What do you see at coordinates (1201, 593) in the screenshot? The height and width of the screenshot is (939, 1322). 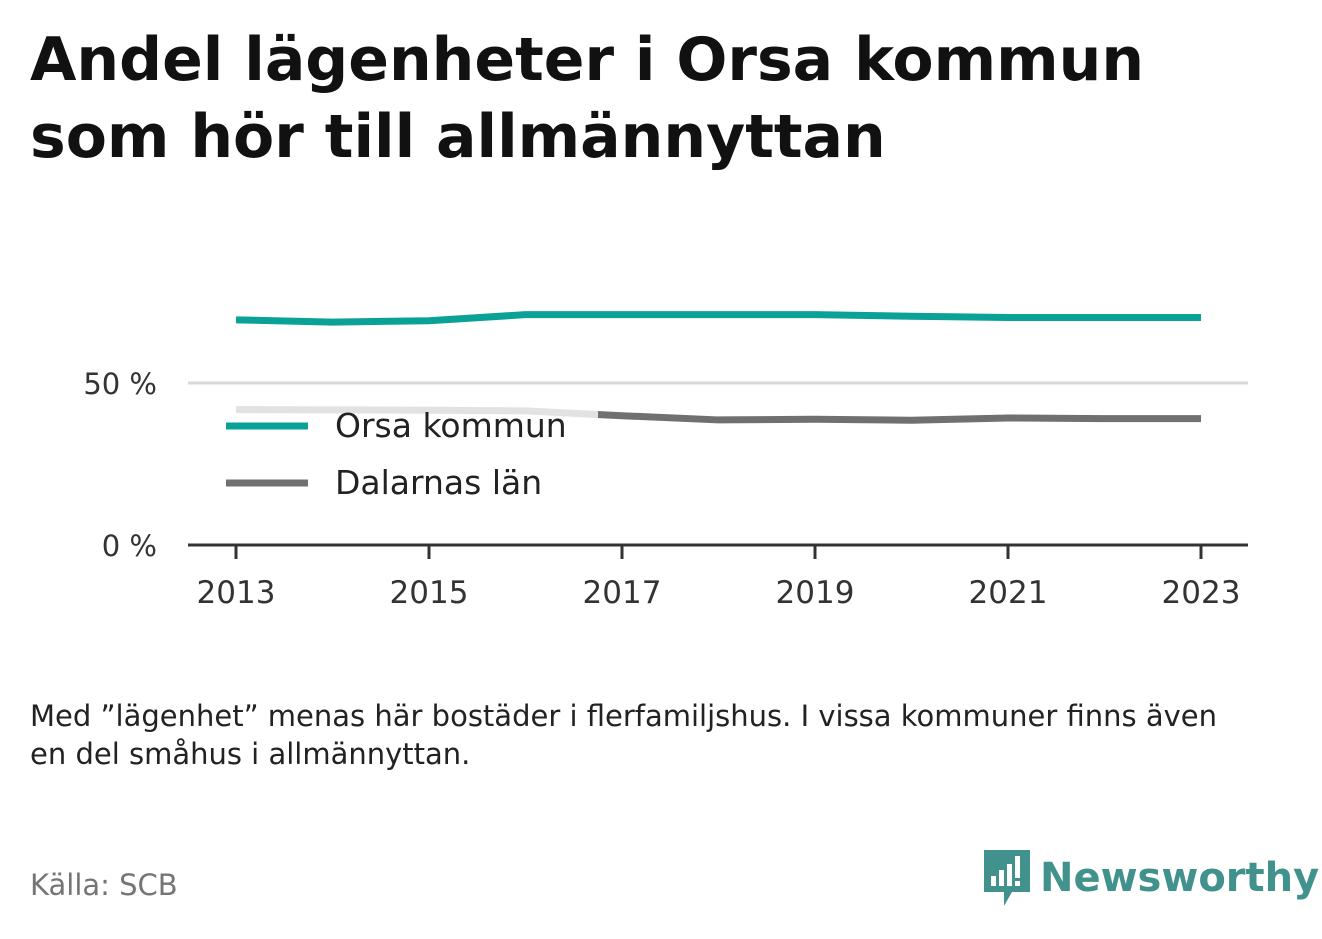 I see `x-tick-label: 2023` at bounding box center [1201, 593].